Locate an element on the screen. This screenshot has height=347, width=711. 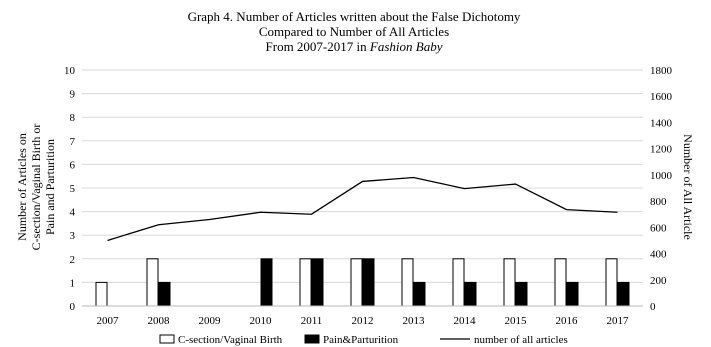
line-series-group is located at coordinates (362, 209).